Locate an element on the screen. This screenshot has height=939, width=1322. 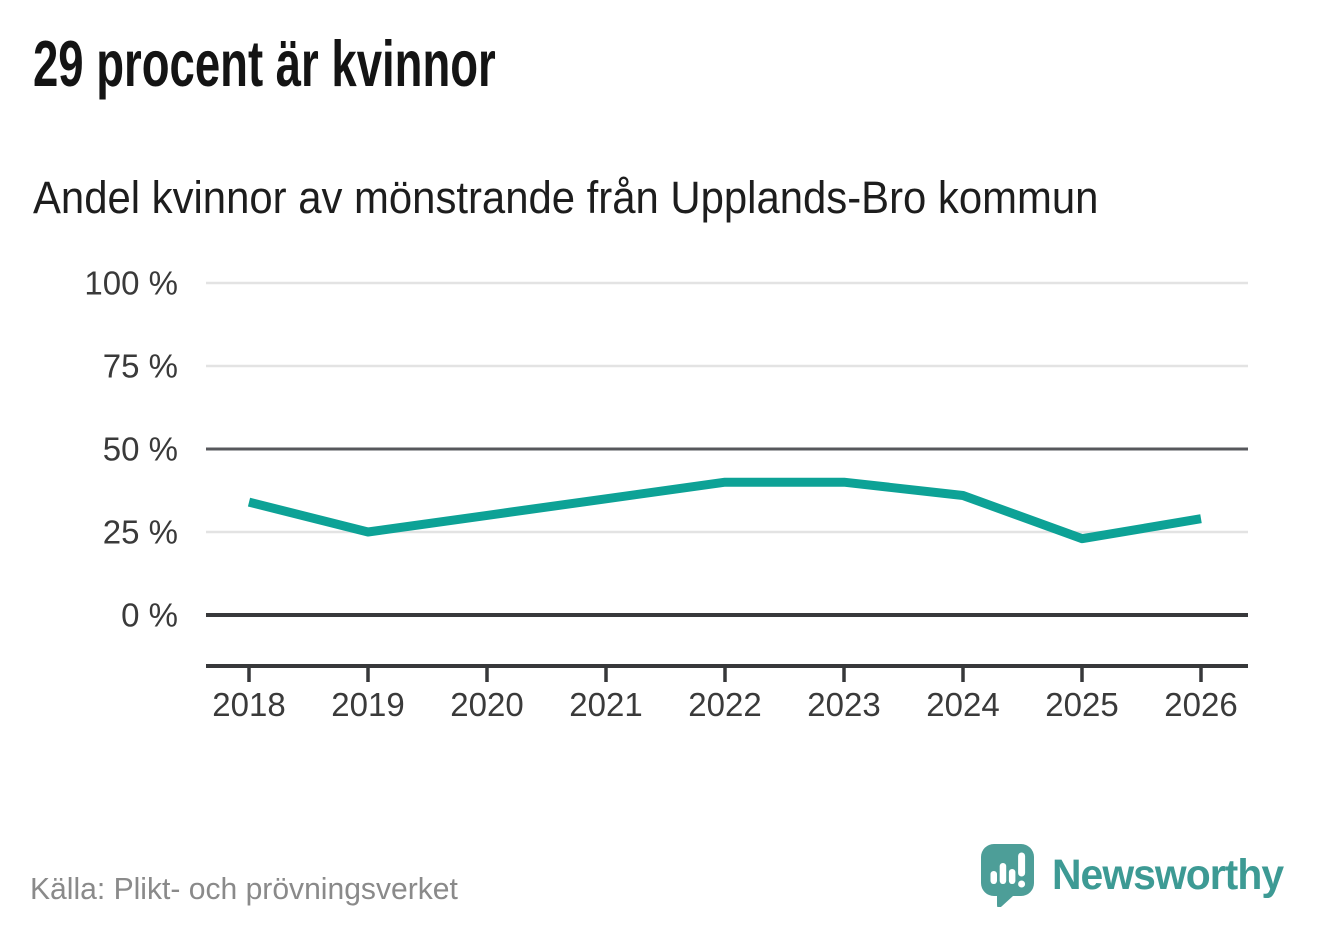
x-axis-label: 2021 is located at coordinates (605, 704).